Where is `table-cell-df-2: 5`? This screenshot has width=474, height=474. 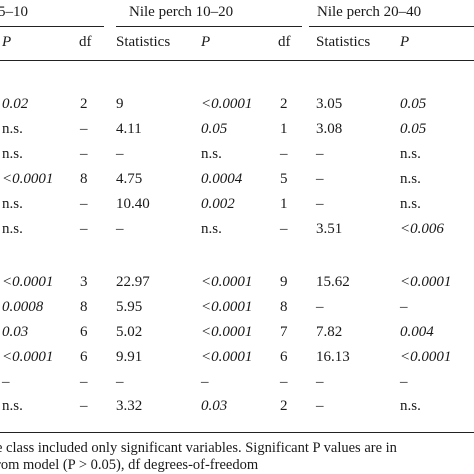
table-cell-df-2: 5 is located at coordinates (284, 179).